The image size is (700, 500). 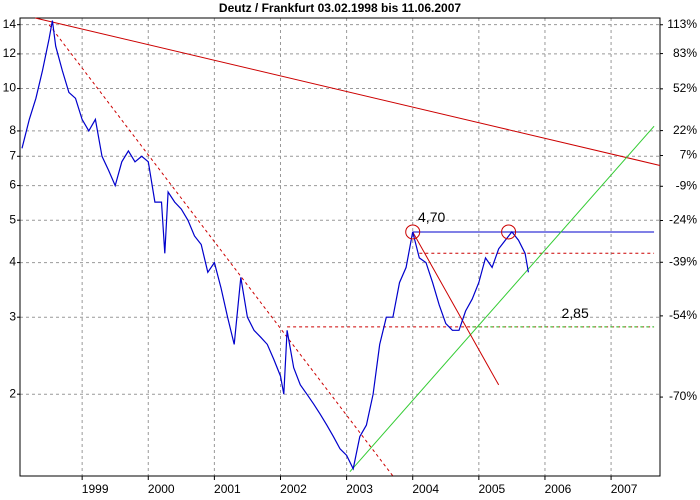 I want to click on y2-tick-label: -54%, so click(x=683, y=315).